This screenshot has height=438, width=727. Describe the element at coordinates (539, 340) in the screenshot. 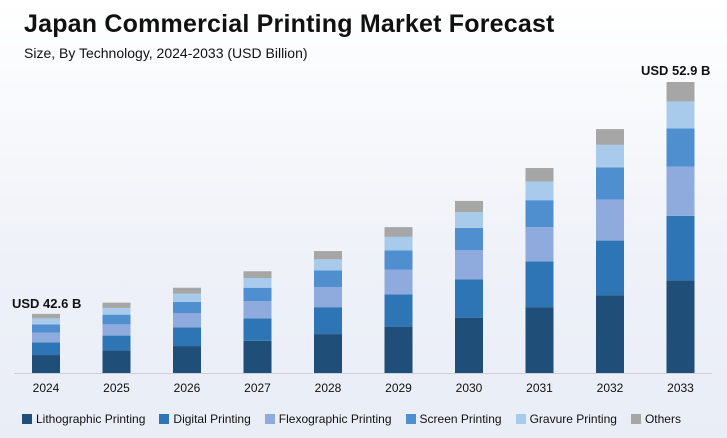

I see `bar-segment-lithographic-printing-2031` at that location.